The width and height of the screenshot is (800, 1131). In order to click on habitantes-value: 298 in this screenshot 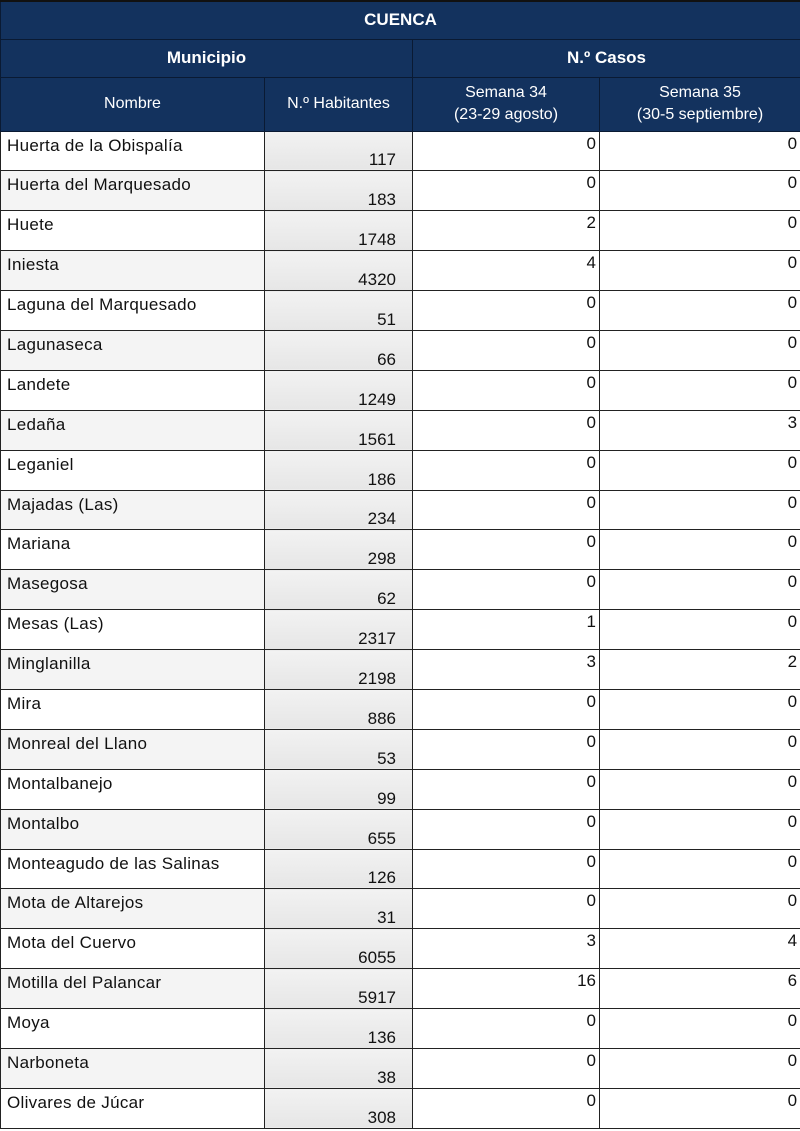, I will do `click(338, 550)`.